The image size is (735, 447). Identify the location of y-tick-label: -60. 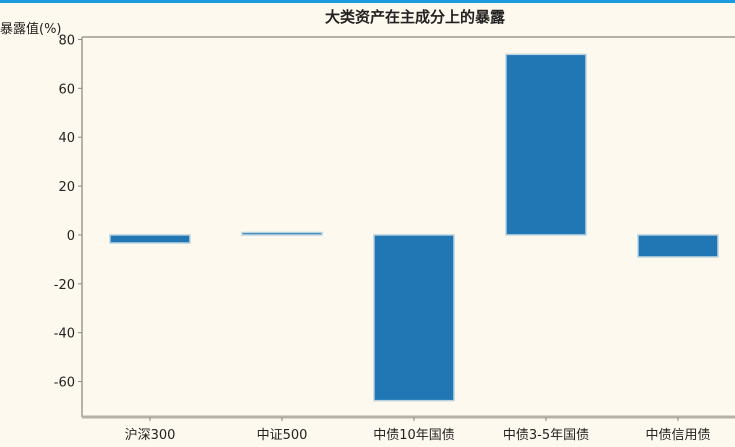
(64, 383).